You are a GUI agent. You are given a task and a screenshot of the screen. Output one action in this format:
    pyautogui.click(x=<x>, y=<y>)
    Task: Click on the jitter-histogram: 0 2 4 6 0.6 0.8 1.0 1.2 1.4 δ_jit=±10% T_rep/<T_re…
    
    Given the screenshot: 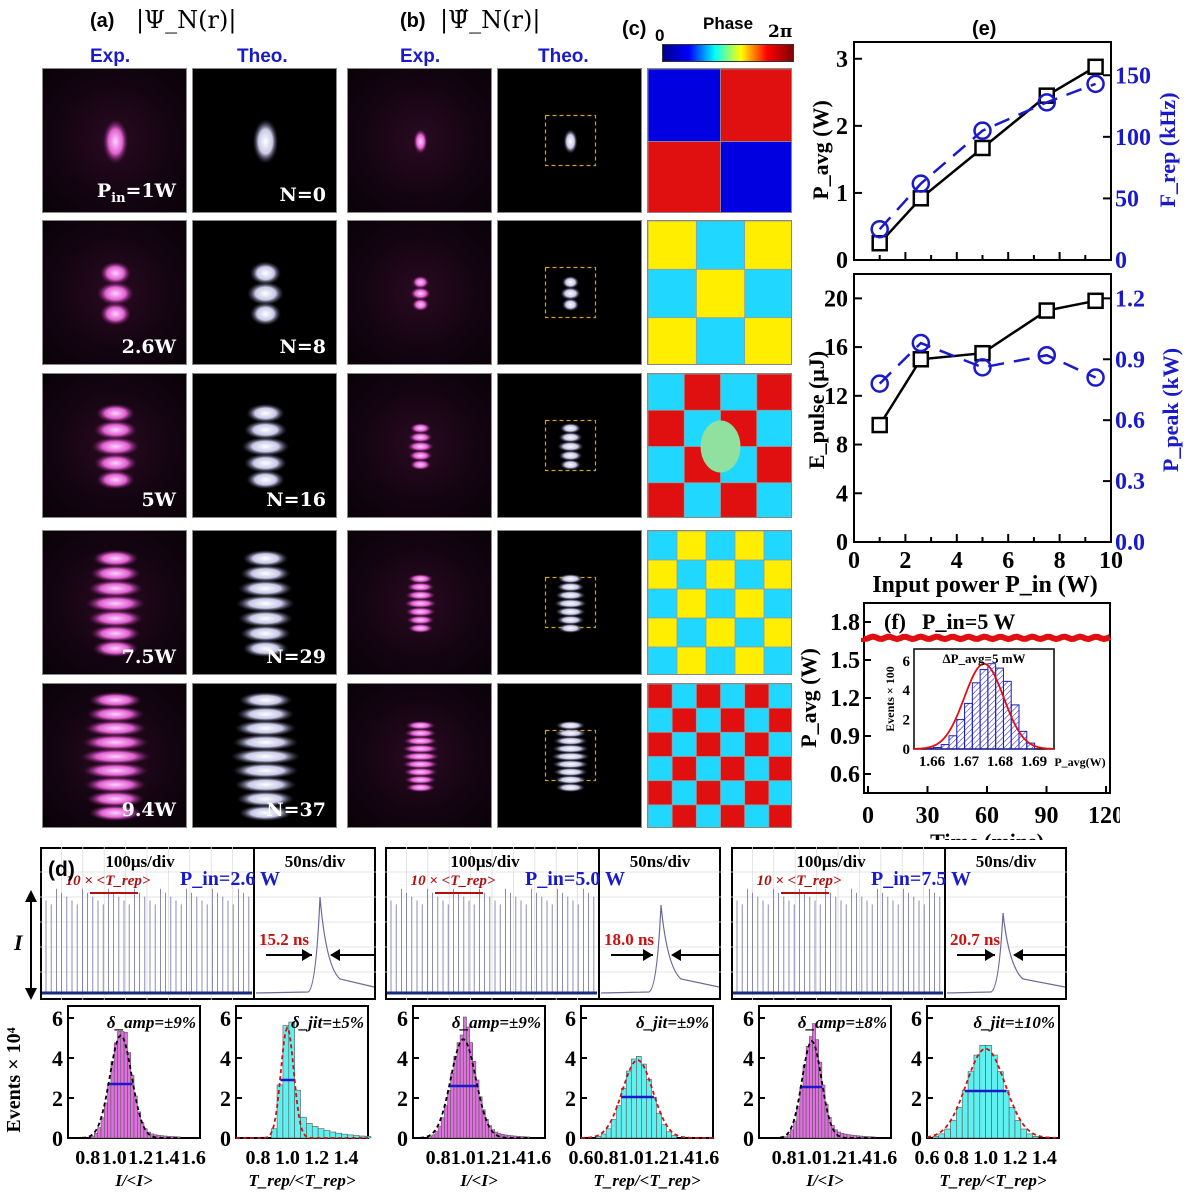 What is the action you would take?
    pyautogui.click(x=985, y=1097)
    